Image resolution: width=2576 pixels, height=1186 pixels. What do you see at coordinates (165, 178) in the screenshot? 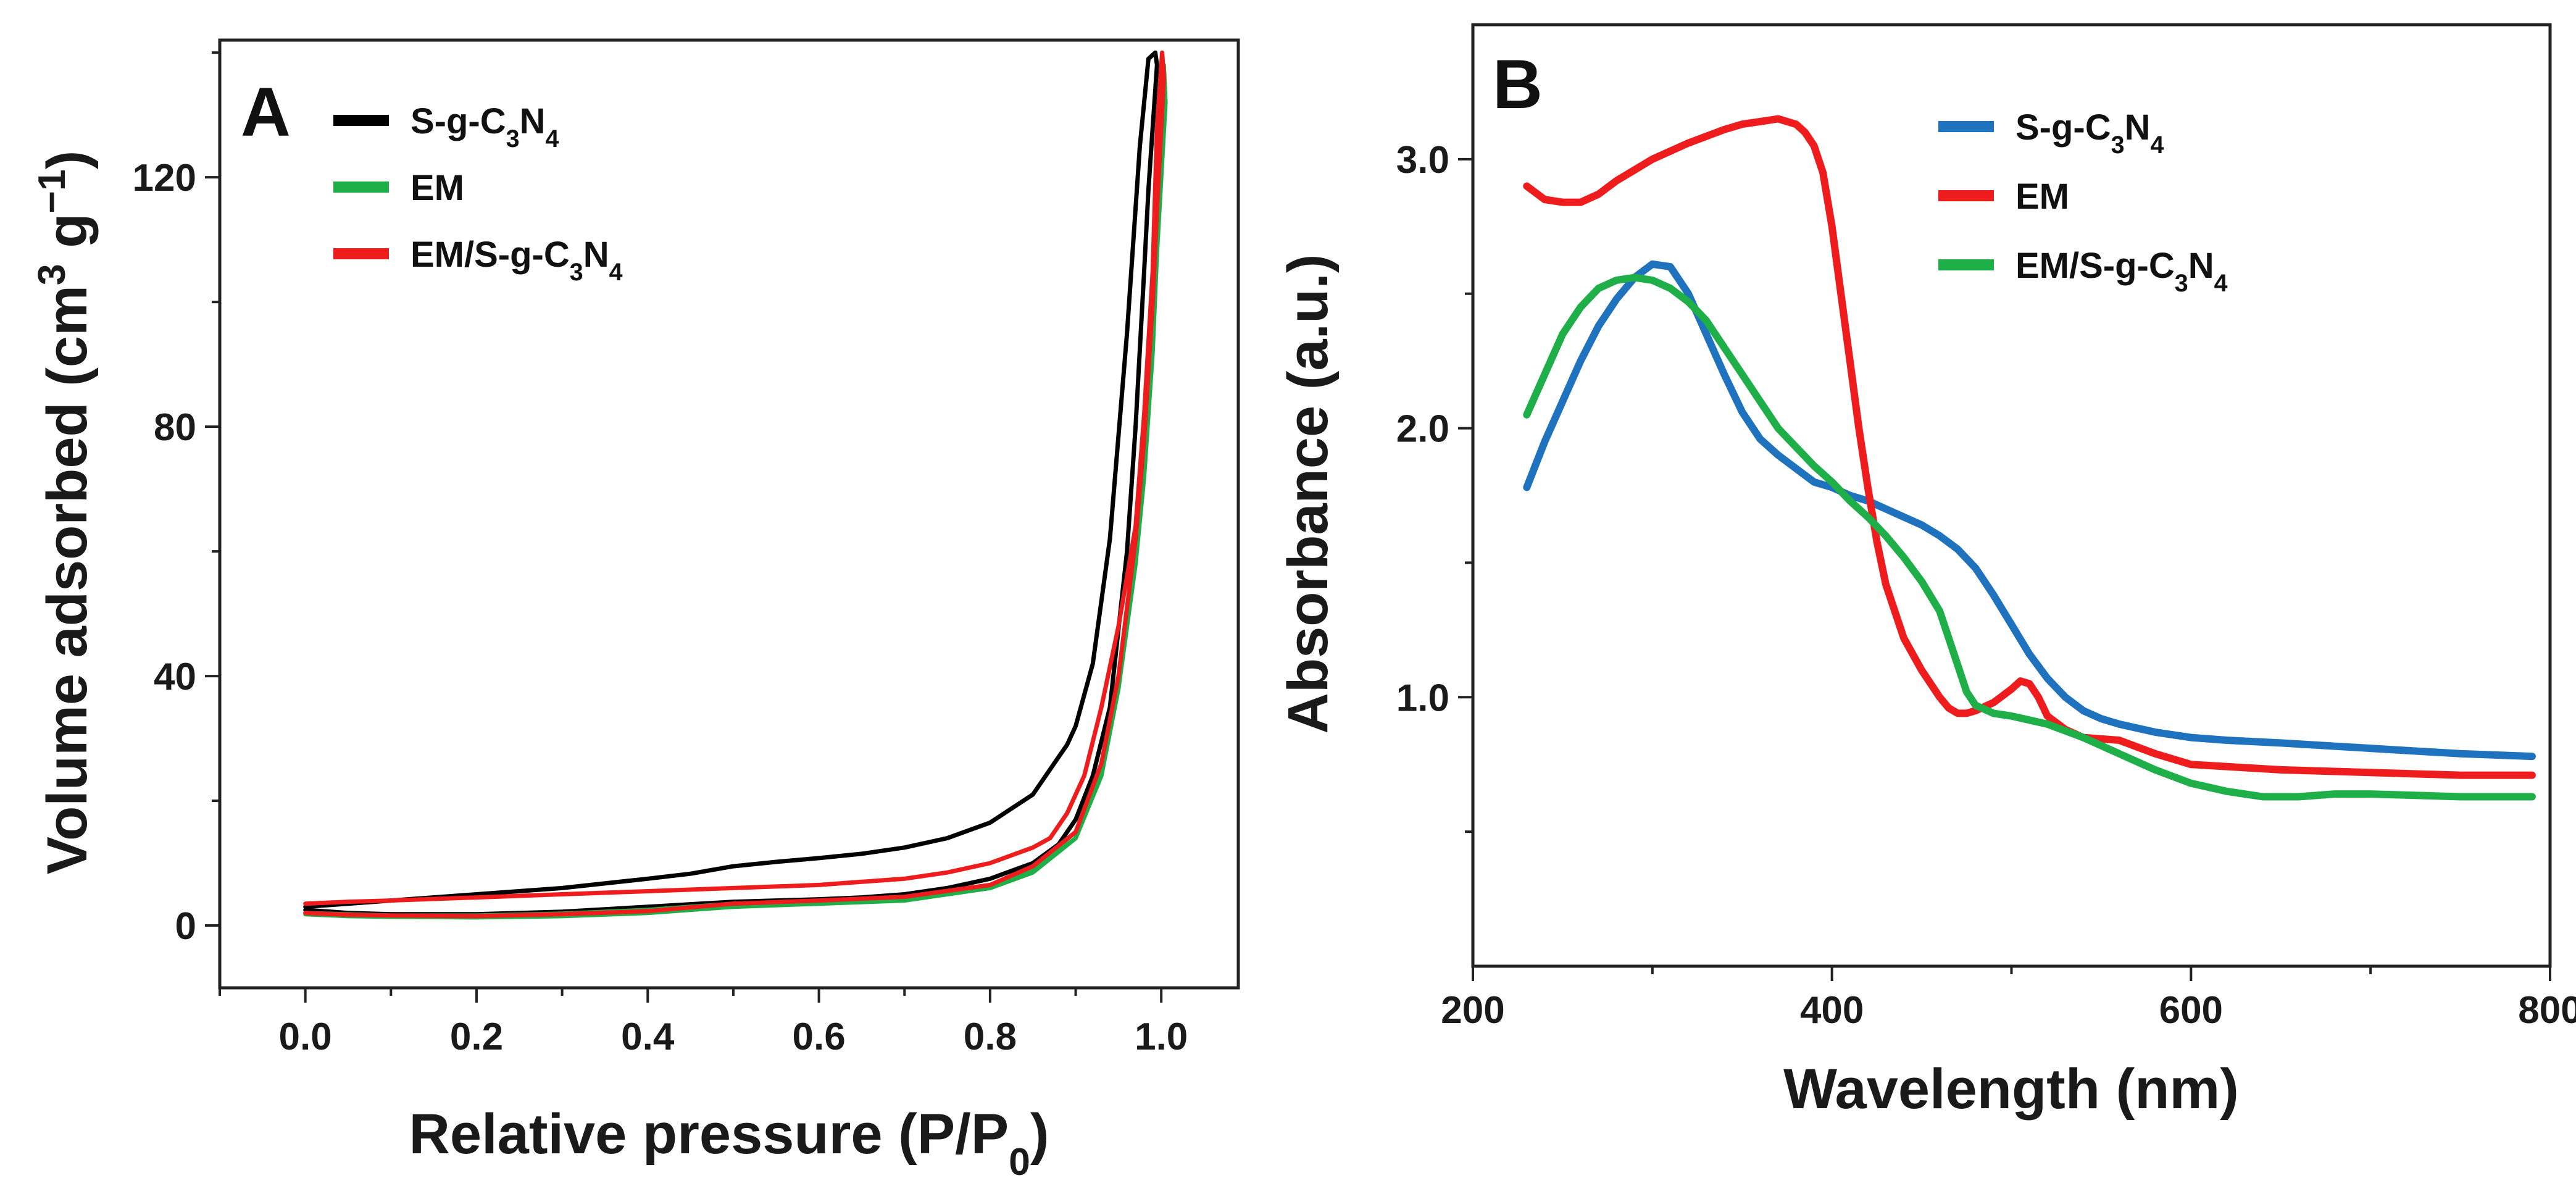
I see `panel-a-y-tick-label: 120` at bounding box center [165, 178].